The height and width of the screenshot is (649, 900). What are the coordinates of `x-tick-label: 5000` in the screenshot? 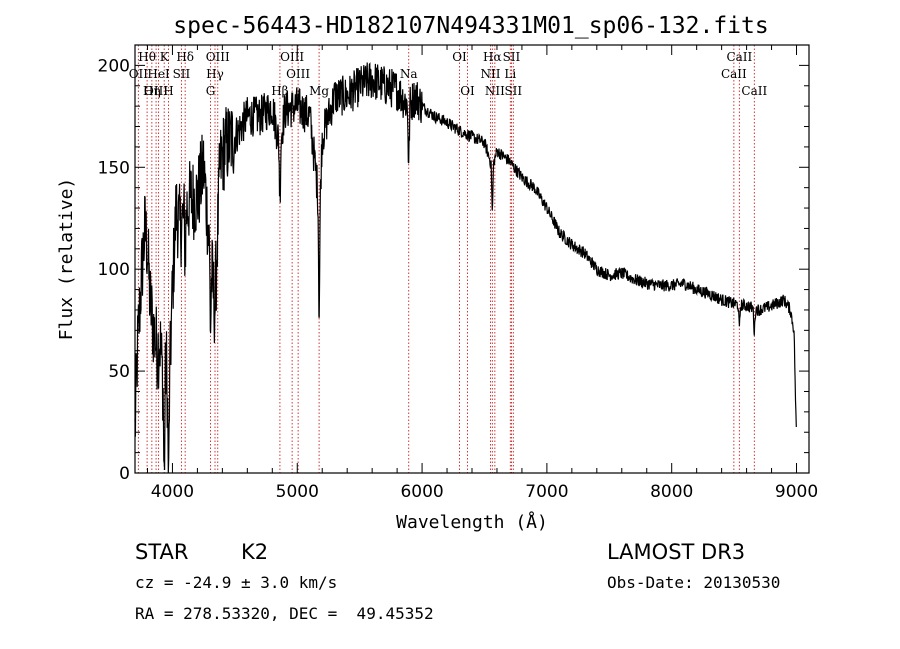 It's located at (297, 492).